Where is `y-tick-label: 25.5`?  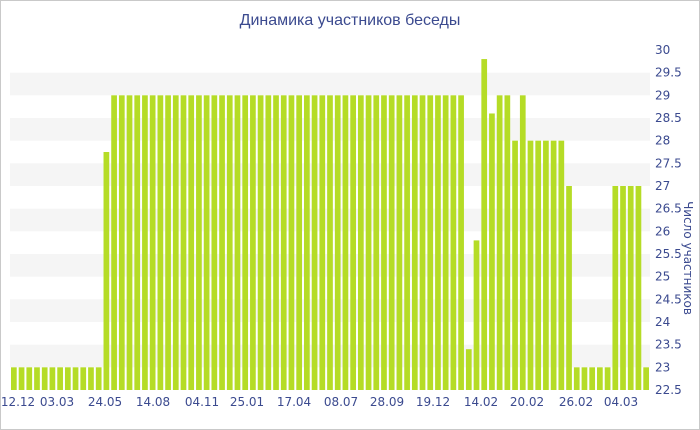 y-tick-label: 25.5 is located at coordinates (668, 254).